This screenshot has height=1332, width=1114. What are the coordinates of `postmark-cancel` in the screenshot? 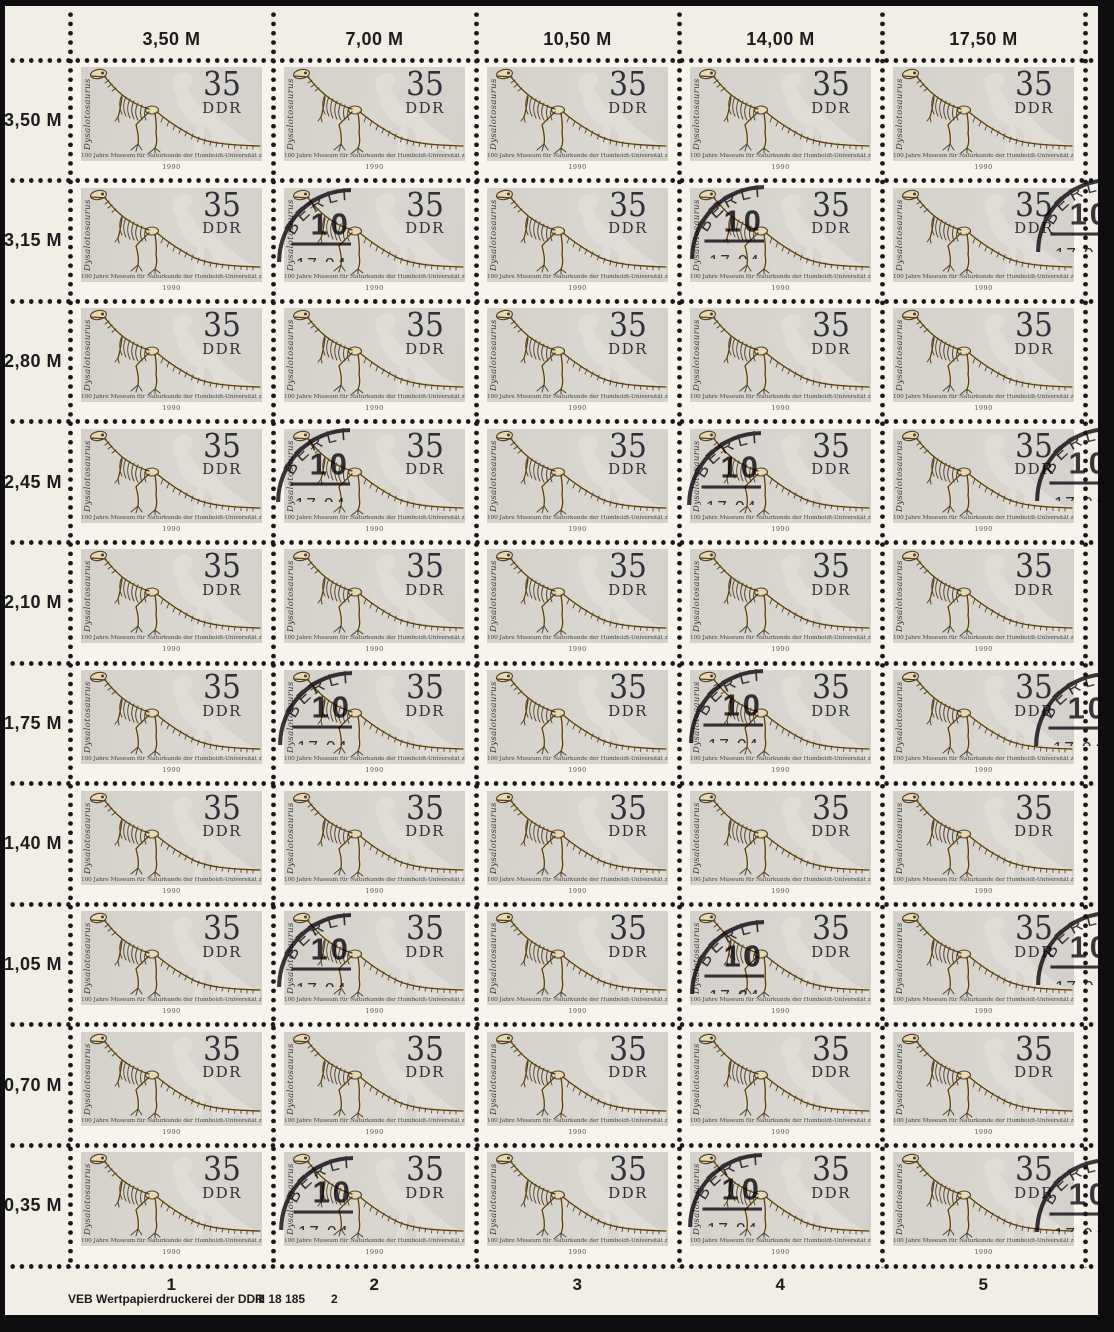 It's located at (684, 428).